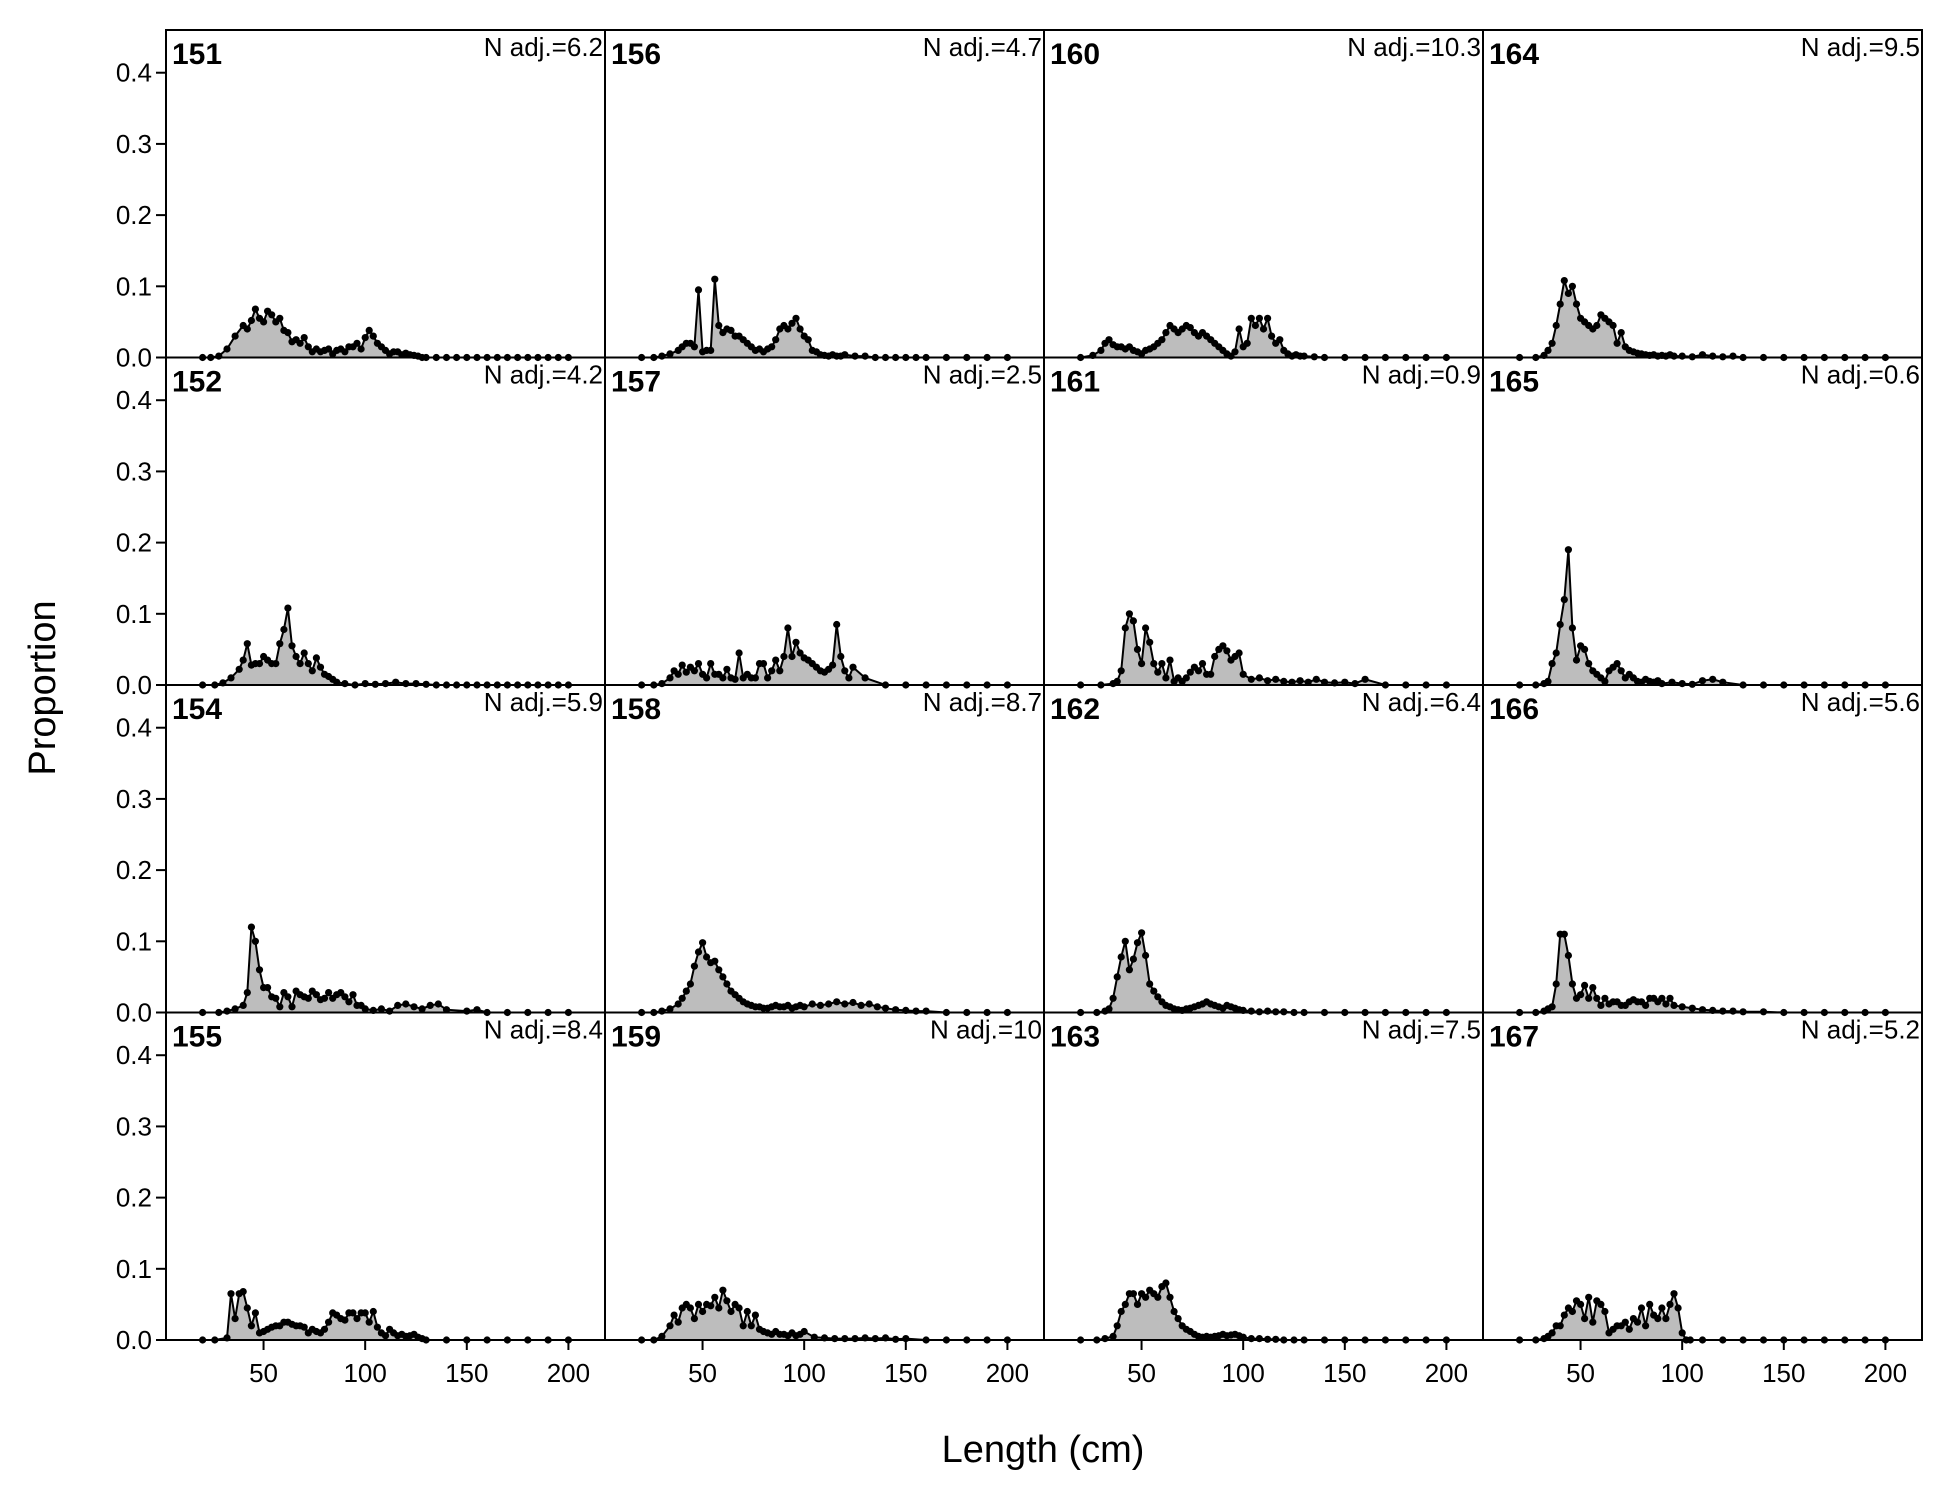 The height and width of the screenshot is (1500, 1950). I want to click on panel-158: 158 N adj.=8.7, so click(824, 850).